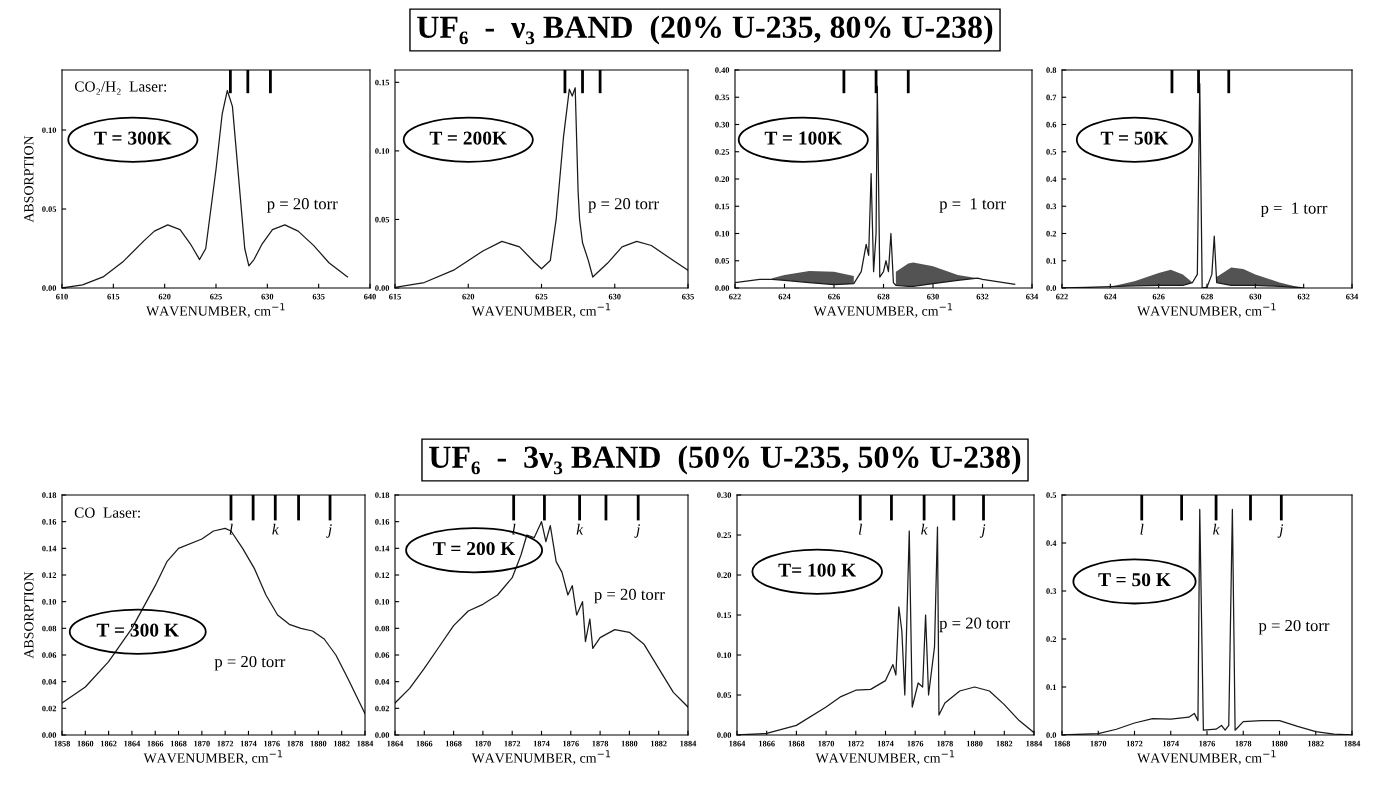 The width and height of the screenshot is (1384, 788). Describe the element at coordinates (705, 30) in the screenshot. I see `chart-title: UF₆ - ν₃ BAND (20% U-235, 80% U-238)` at that location.